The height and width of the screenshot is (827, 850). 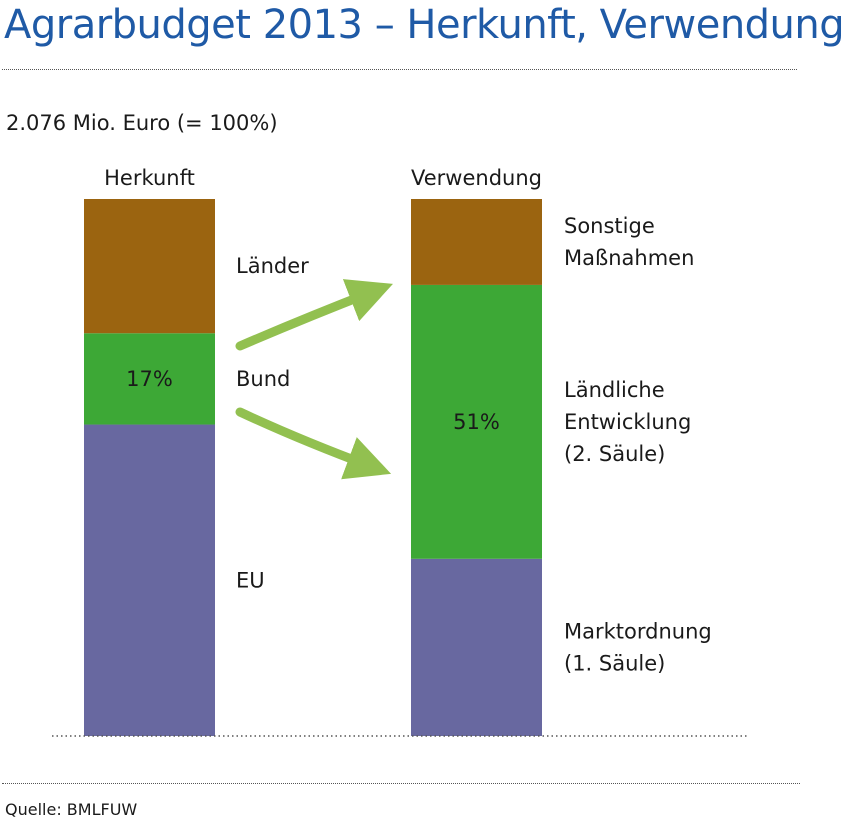 I want to click on segment-label-2-1-line-2: (1. Säule), so click(x=614, y=663).